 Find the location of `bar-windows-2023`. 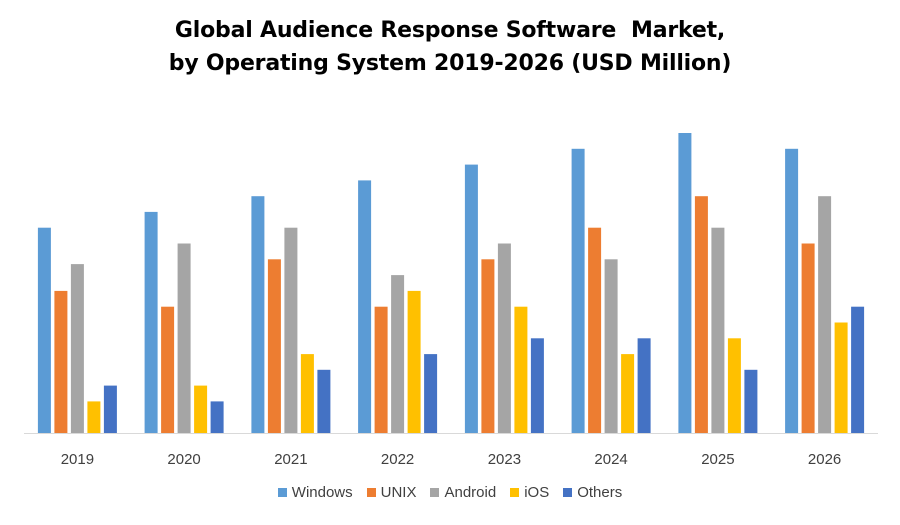

bar-windows-2023 is located at coordinates (471, 298).